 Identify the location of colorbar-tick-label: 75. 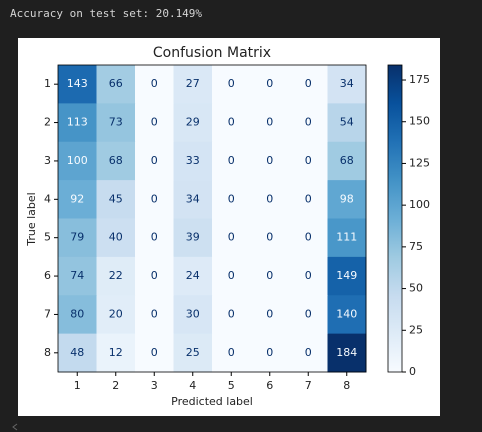
(416, 246).